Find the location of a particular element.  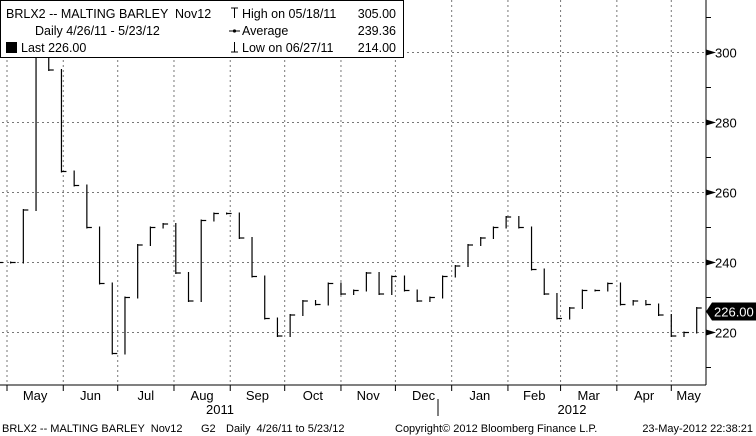

xtick-label: Jun is located at coordinates (90, 395).